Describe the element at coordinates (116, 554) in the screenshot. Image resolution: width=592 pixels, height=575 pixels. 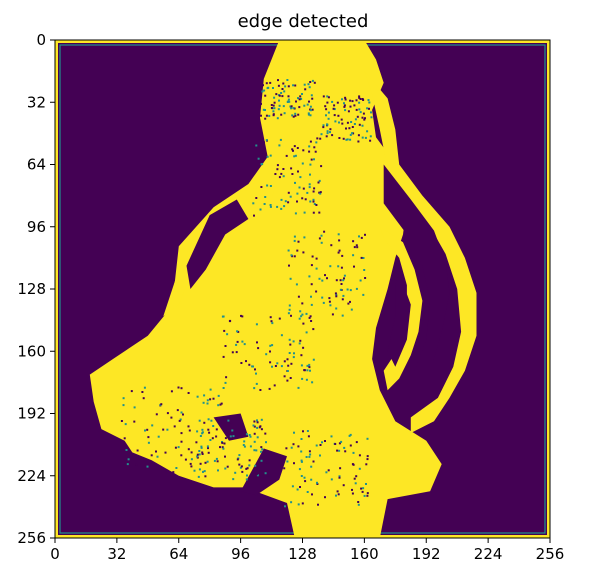
I see `x-tick-label: 32` at that location.